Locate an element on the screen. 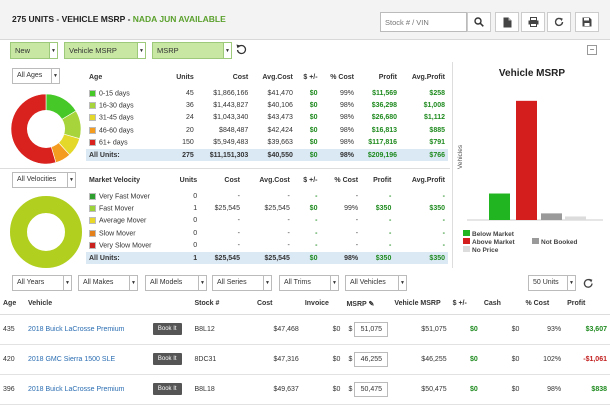  profit-cell: $36,298 is located at coordinates (384, 106).